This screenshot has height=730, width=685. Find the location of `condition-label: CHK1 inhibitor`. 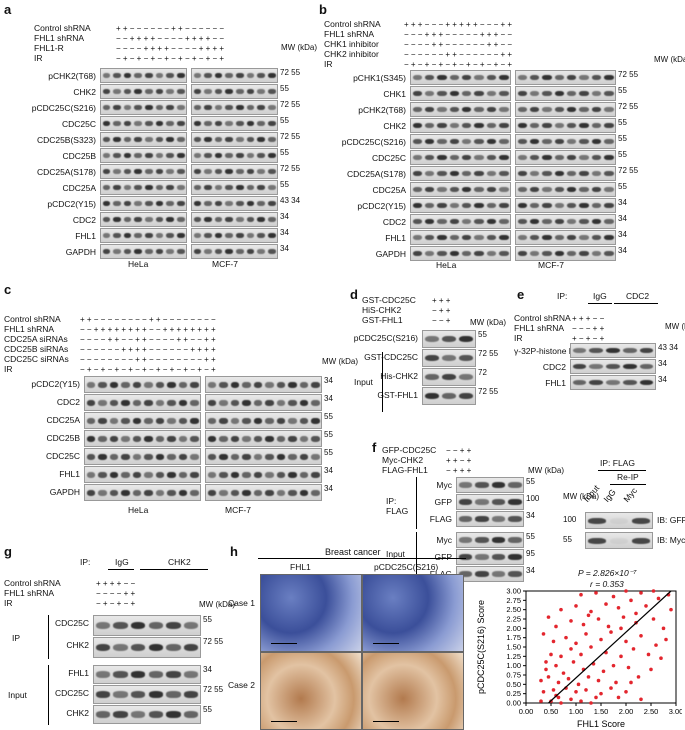

condition-label: CHK1 inhibitor is located at coordinates (351, 44).